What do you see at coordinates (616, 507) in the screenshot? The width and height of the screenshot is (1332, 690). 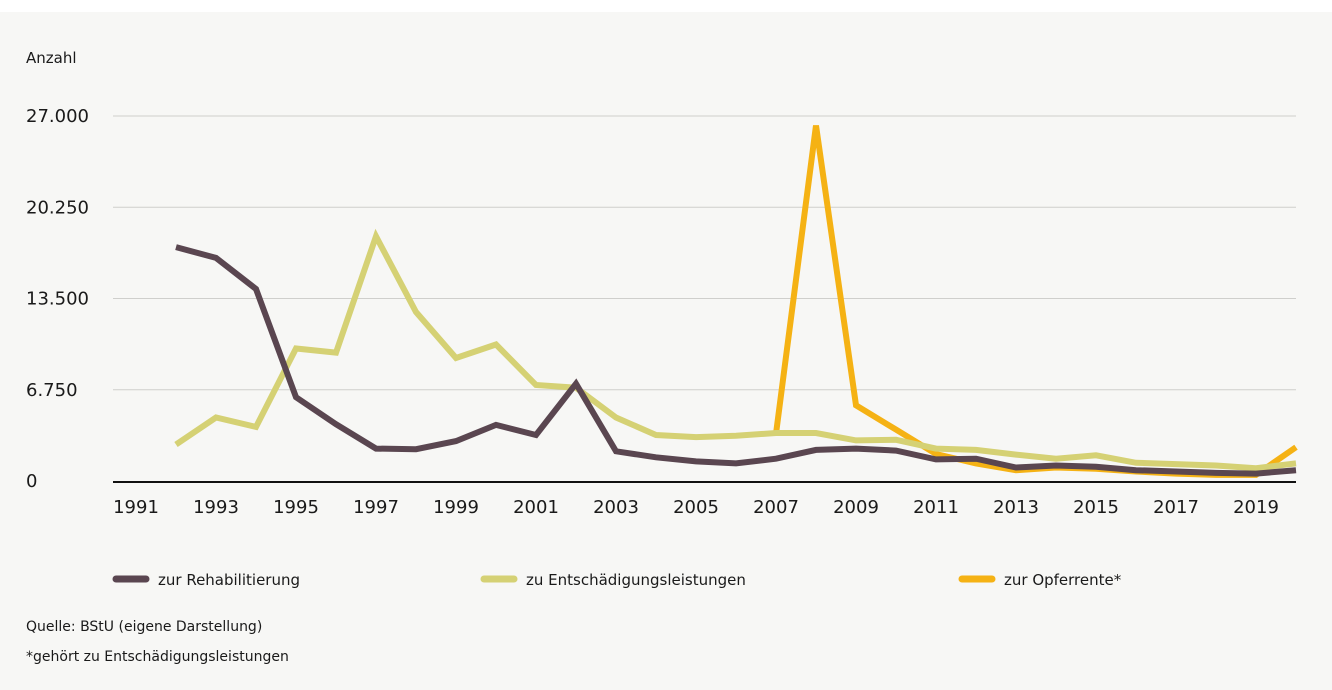 I see `x-tick-label: 2003` at bounding box center [616, 507].